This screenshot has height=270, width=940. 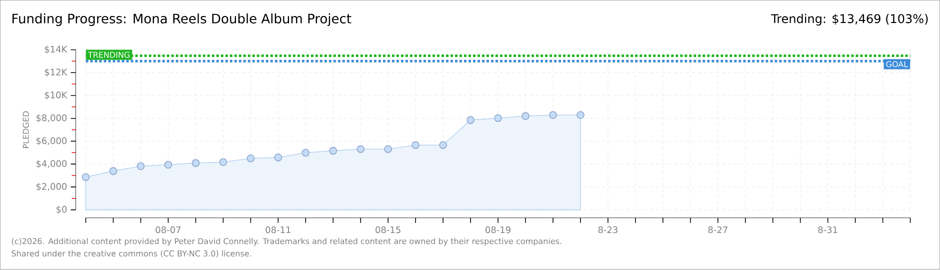 I want to click on chart-title: Funding Progress: Mona Reels Double Album Project, so click(x=182, y=20).